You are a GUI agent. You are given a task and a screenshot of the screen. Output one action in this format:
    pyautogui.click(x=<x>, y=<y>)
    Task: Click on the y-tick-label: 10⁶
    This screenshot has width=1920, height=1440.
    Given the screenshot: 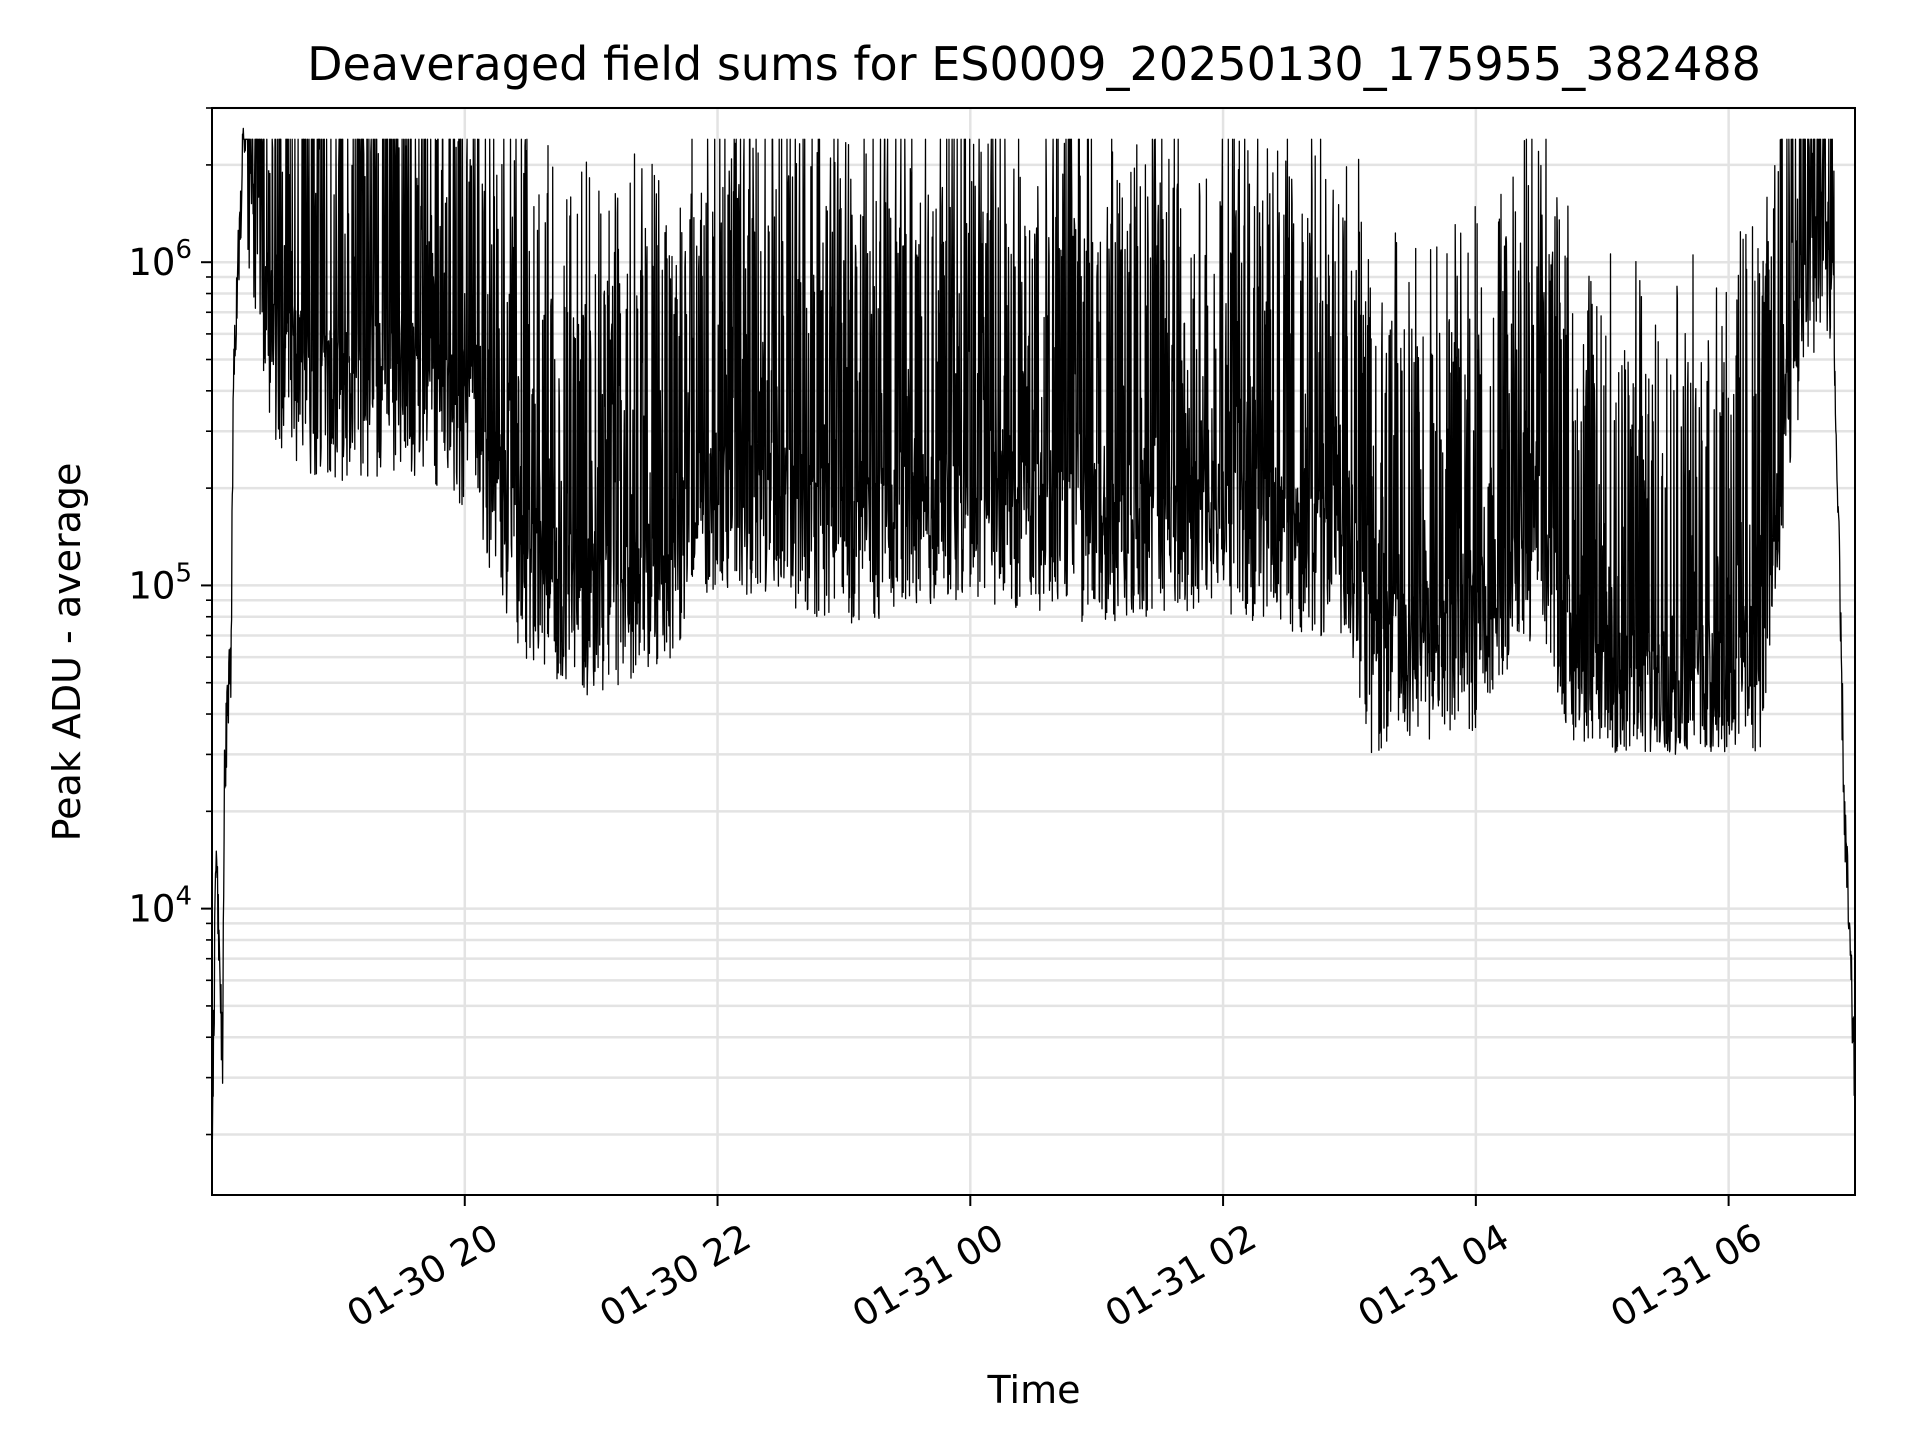 What is the action you would take?
    pyautogui.click(x=160, y=259)
    